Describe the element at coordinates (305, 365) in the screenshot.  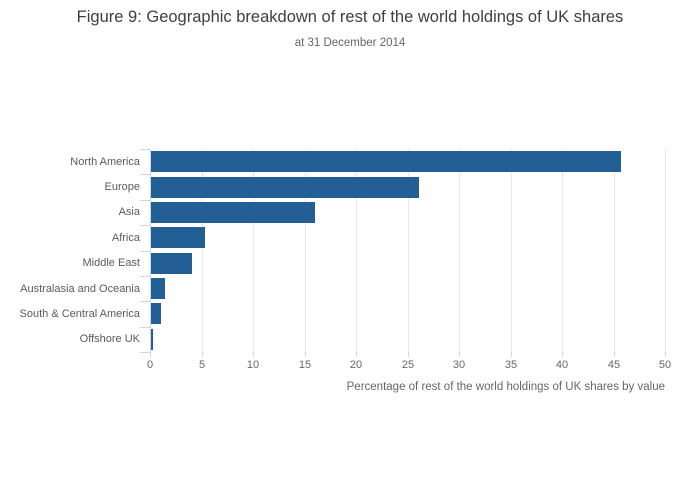
I see `x-axis-tick-label-15: 15` at that location.